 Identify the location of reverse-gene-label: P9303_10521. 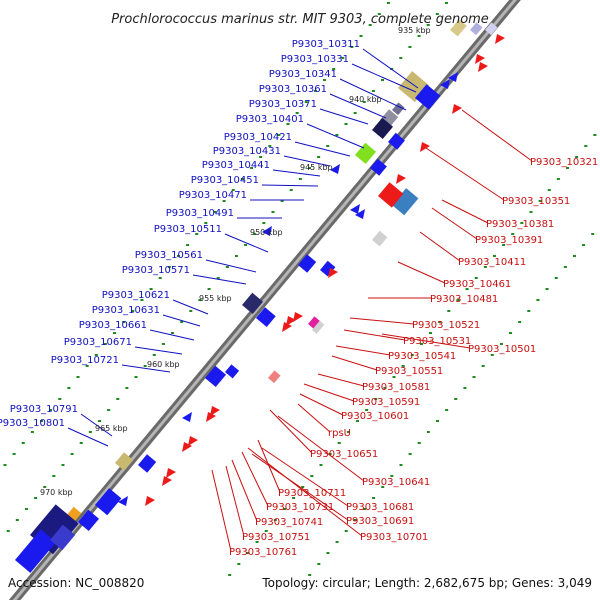
(446, 325).